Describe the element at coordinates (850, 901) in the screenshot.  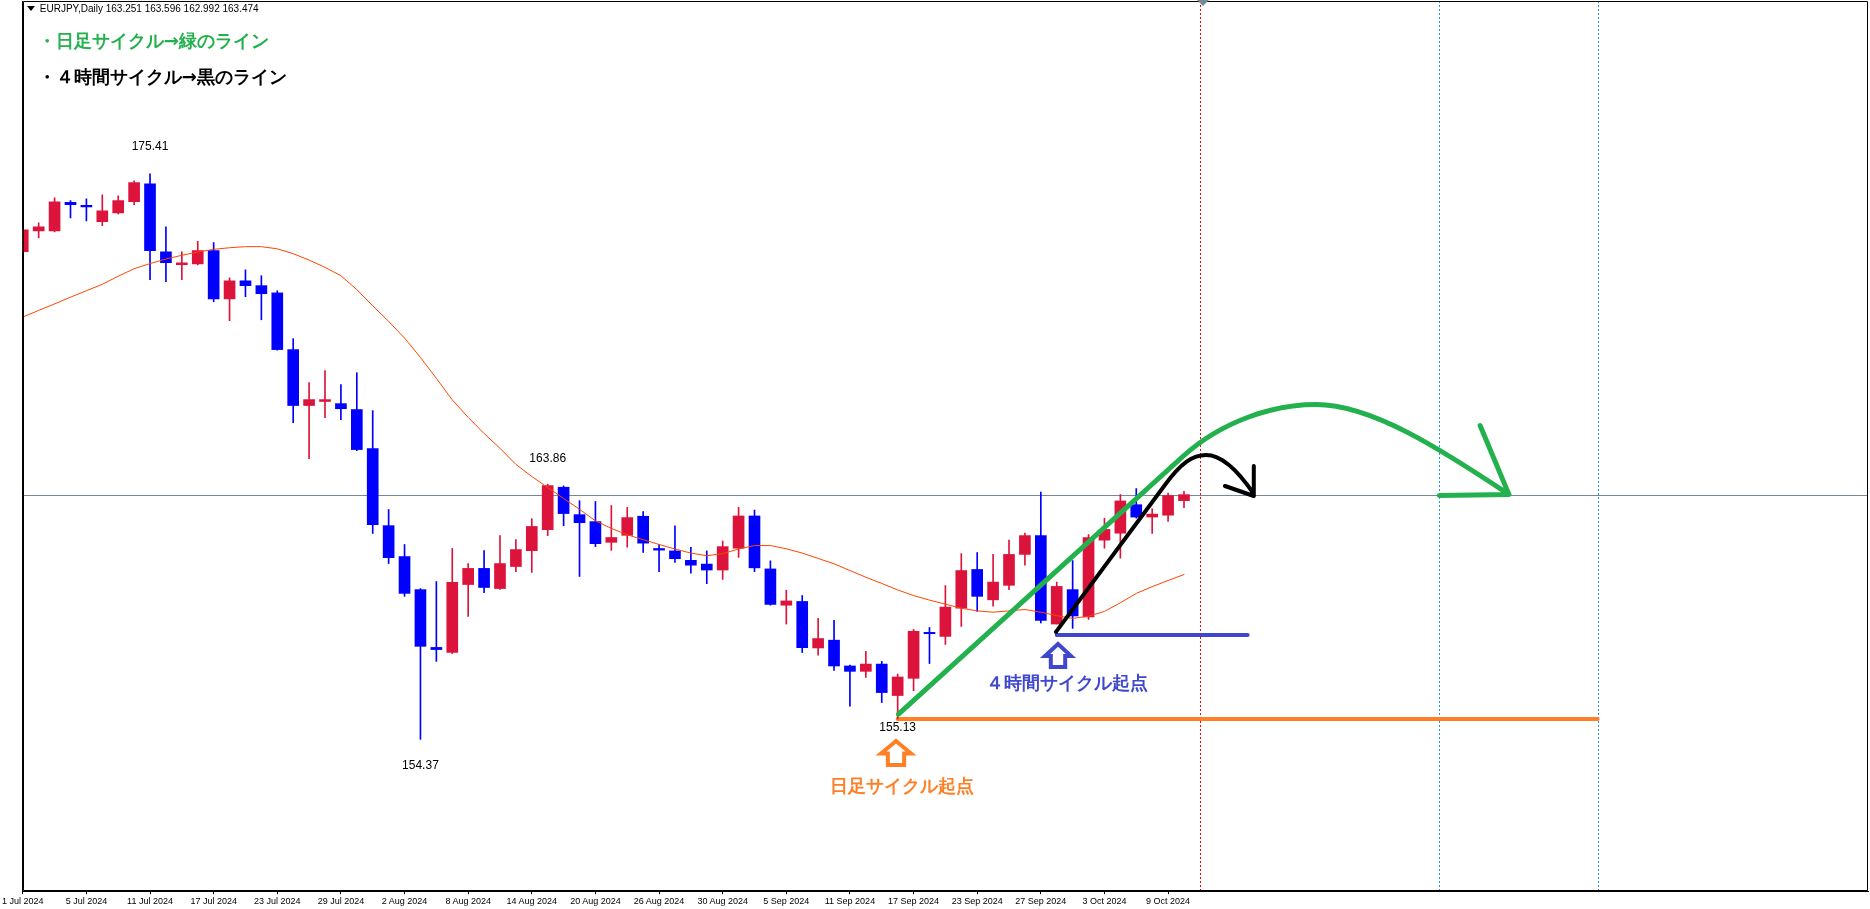
I see `x-tick-label: 11 Sep 2024` at that location.